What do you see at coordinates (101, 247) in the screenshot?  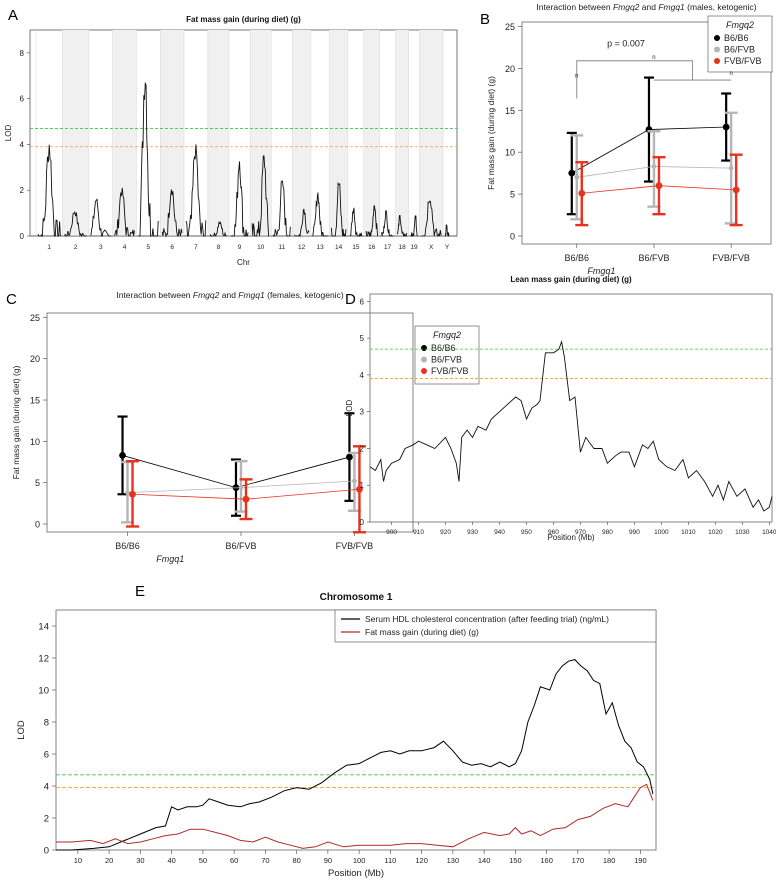 I see `x-tick-label-chr: 3` at bounding box center [101, 247].